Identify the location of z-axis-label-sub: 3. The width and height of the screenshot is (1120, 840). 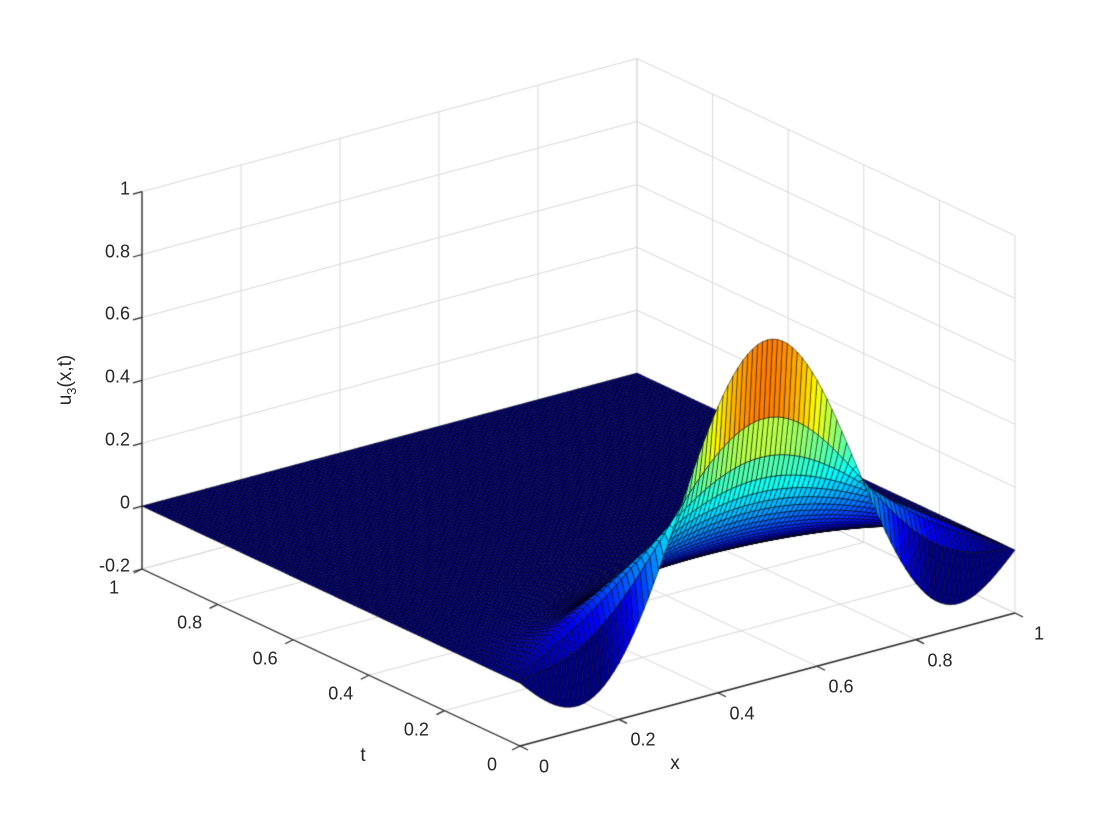
(71, 391).